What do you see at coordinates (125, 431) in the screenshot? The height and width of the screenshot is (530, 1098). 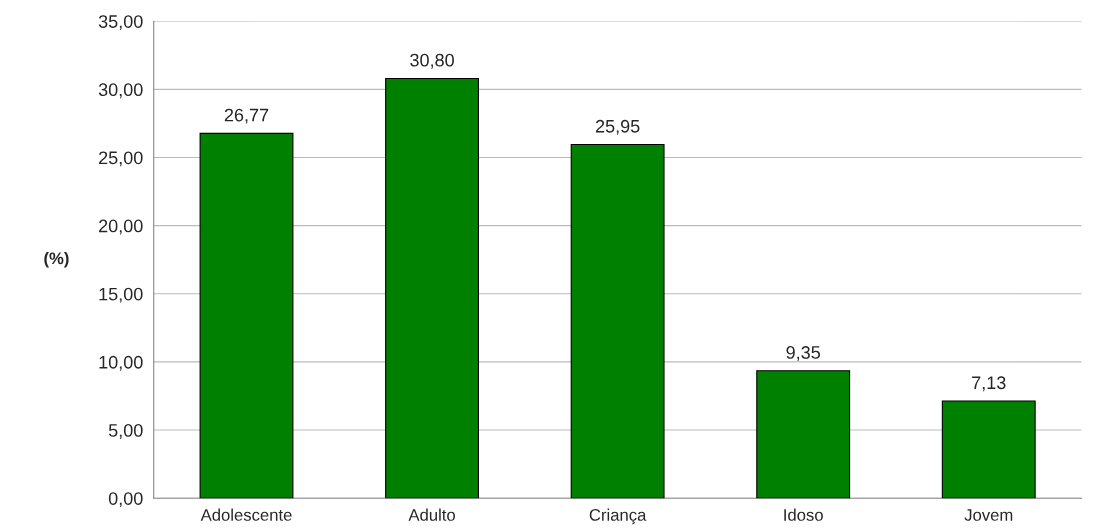 I see `y-tick-label: 5,00` at bounding box center [125, 431].